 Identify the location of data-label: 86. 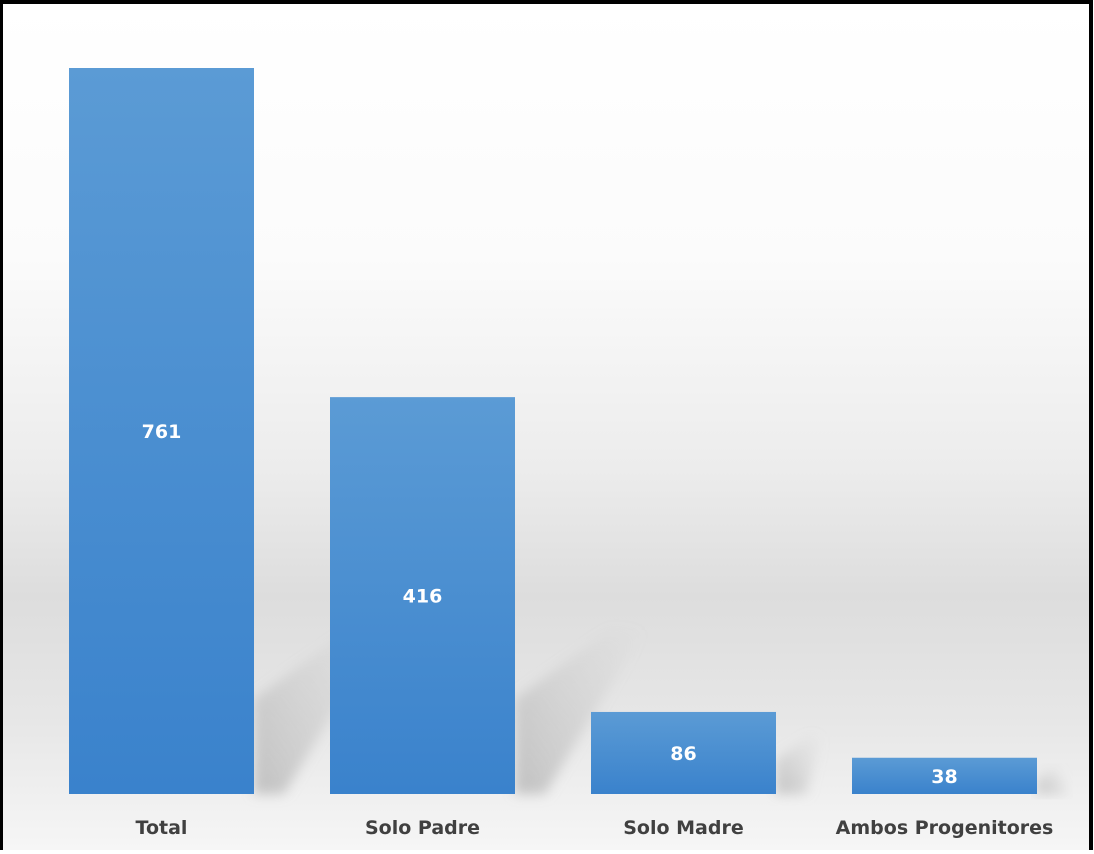
(683, 754).